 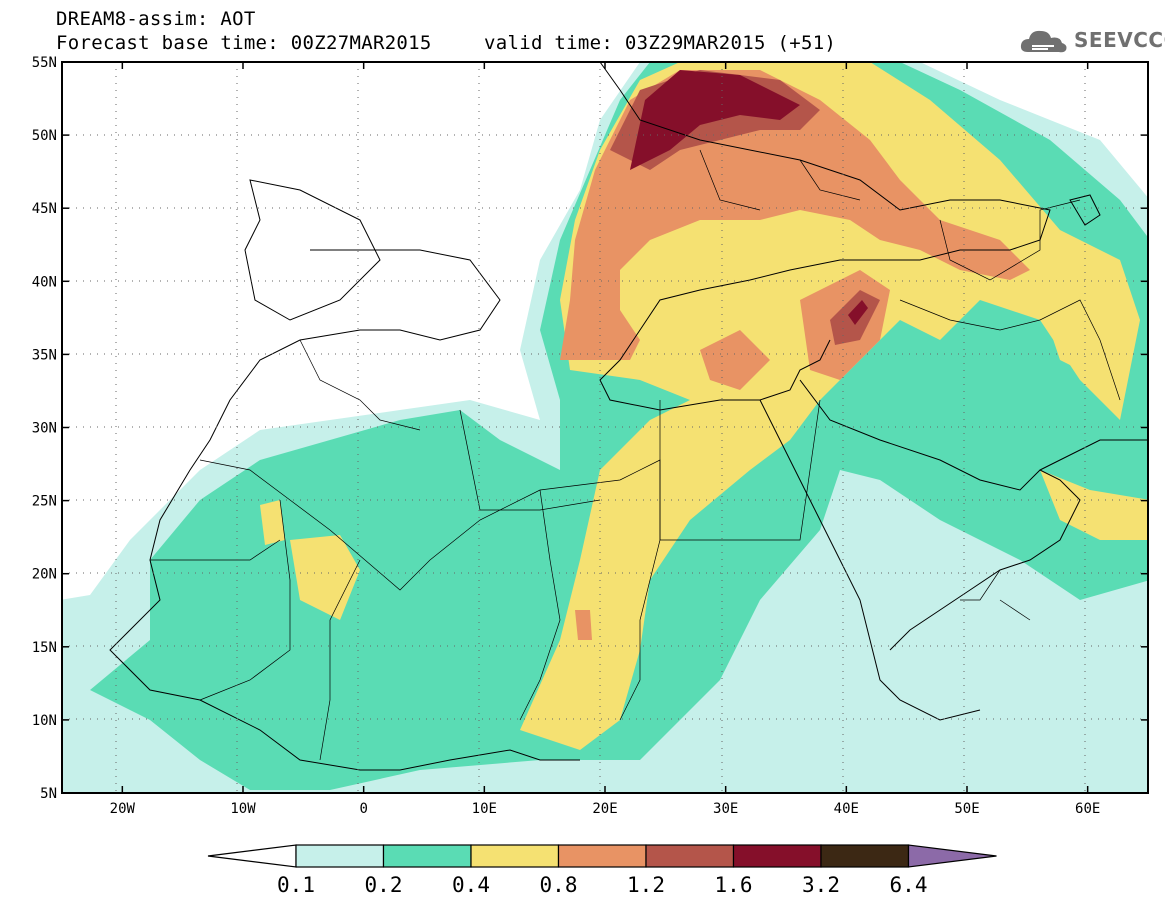 What do you see at coordinates (821, 885) in the screenshot?
I see `colorbar-label: 3.2` at bounding box center [821, 885].